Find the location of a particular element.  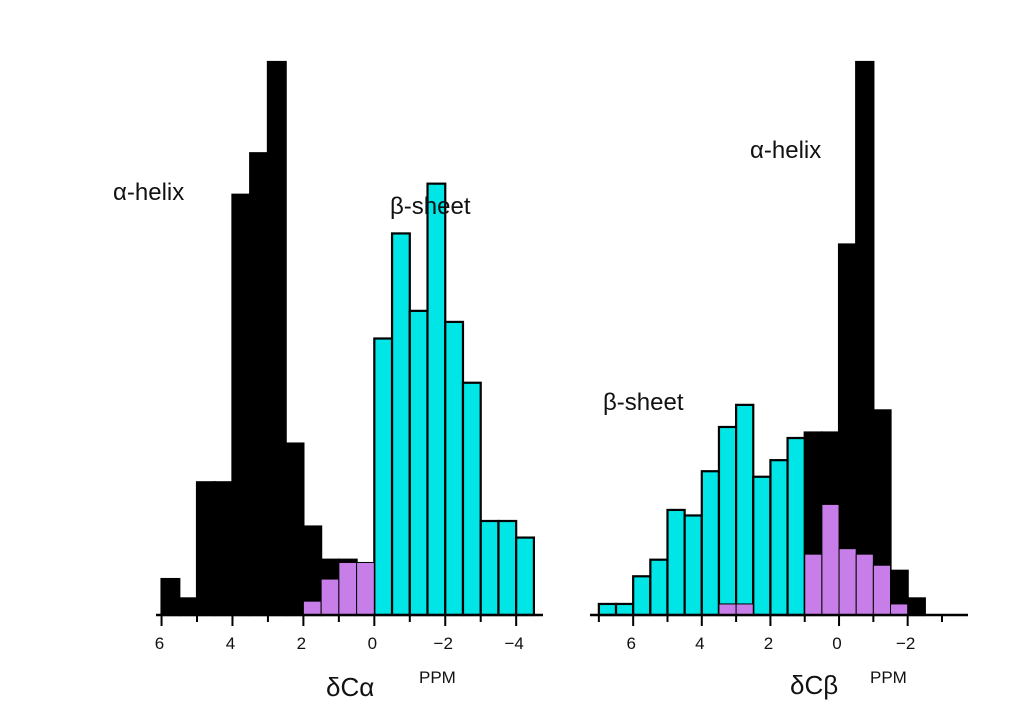

cbeta-unit-label: PPM is located at coordinates (888, 677).